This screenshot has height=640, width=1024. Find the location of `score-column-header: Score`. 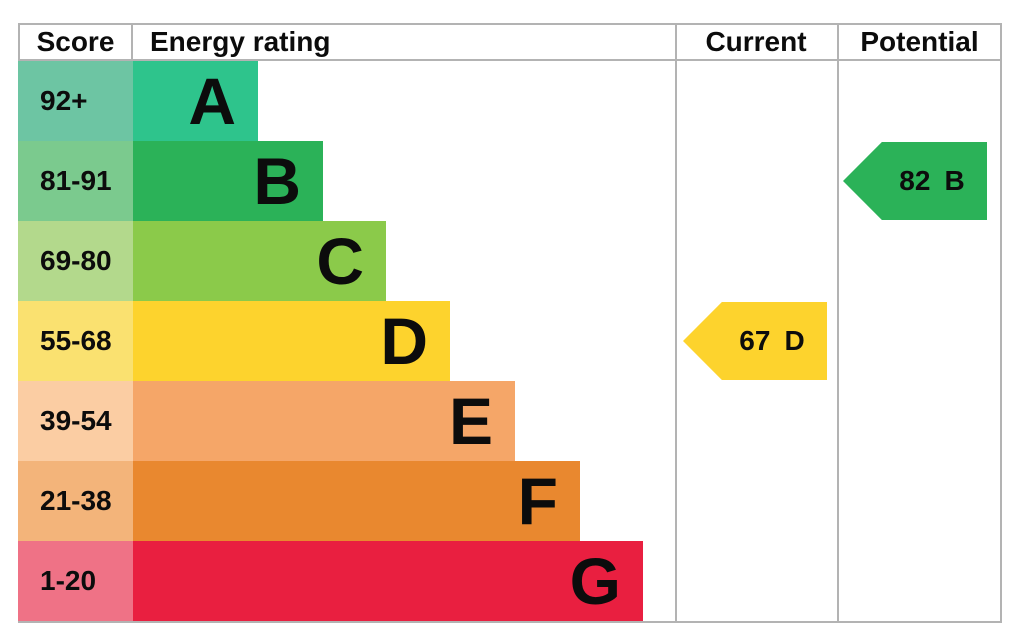

score-column-header: Score is located at coordinates (75, 41).